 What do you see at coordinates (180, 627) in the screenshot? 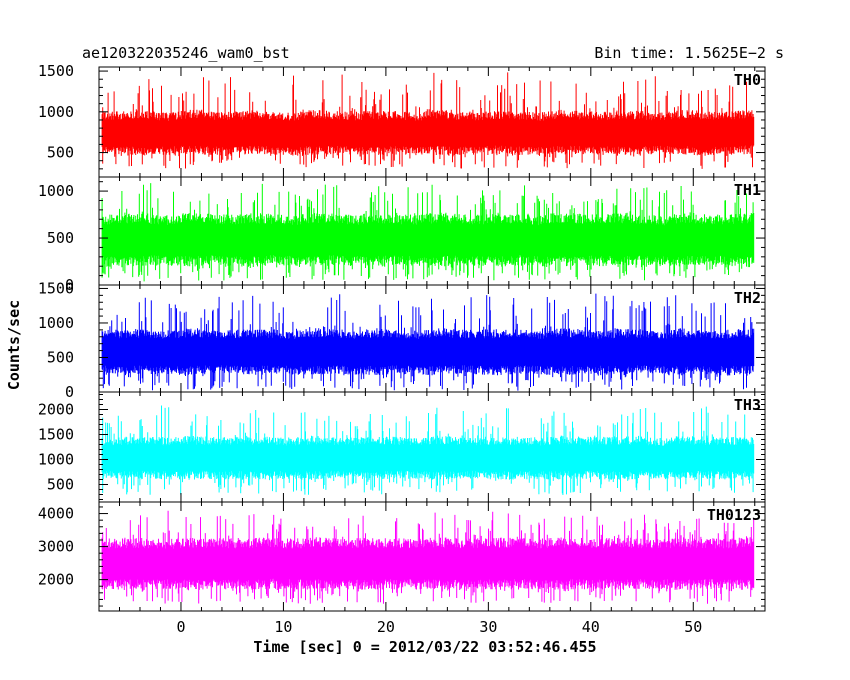
I see `x-tick-label: 0` at bounding box center [180, 627].